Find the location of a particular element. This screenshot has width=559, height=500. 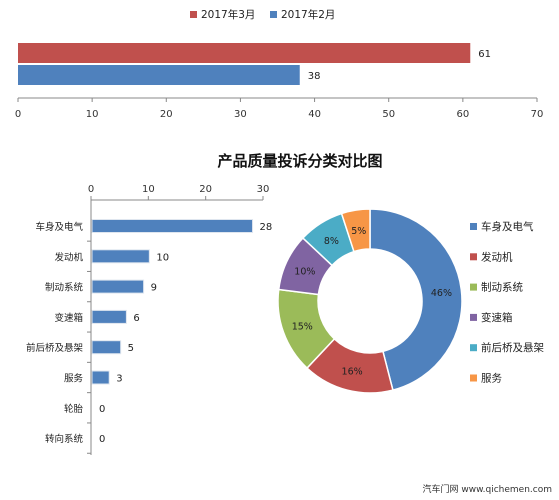

category-label-5: 服务 is located at coordinates (74, 379).